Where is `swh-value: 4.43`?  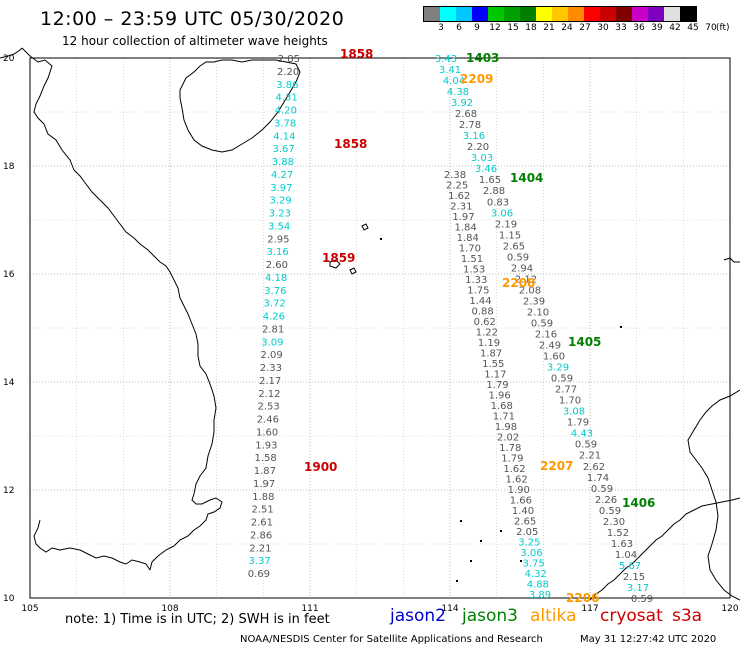
swh-value: 4.43 is located at coordinates (582, 434).